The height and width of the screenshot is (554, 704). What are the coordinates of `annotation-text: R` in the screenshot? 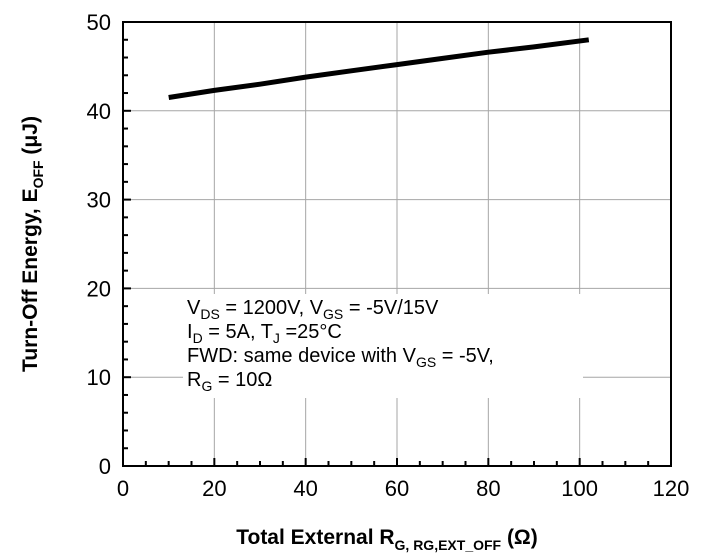 It's located at (194, 380).